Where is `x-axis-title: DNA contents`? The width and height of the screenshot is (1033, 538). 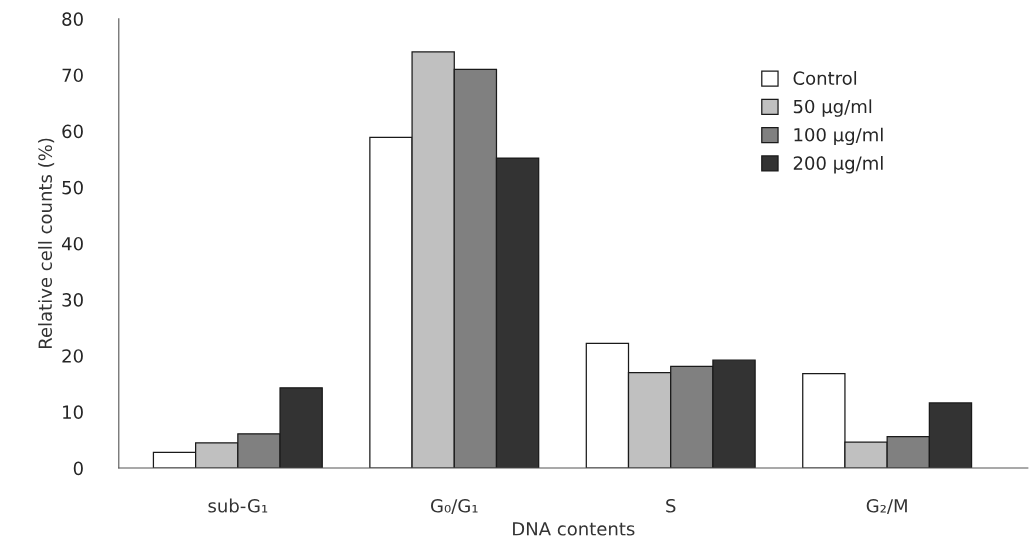
x-axis-title: DNA contents is located at coordinates (574, 529).